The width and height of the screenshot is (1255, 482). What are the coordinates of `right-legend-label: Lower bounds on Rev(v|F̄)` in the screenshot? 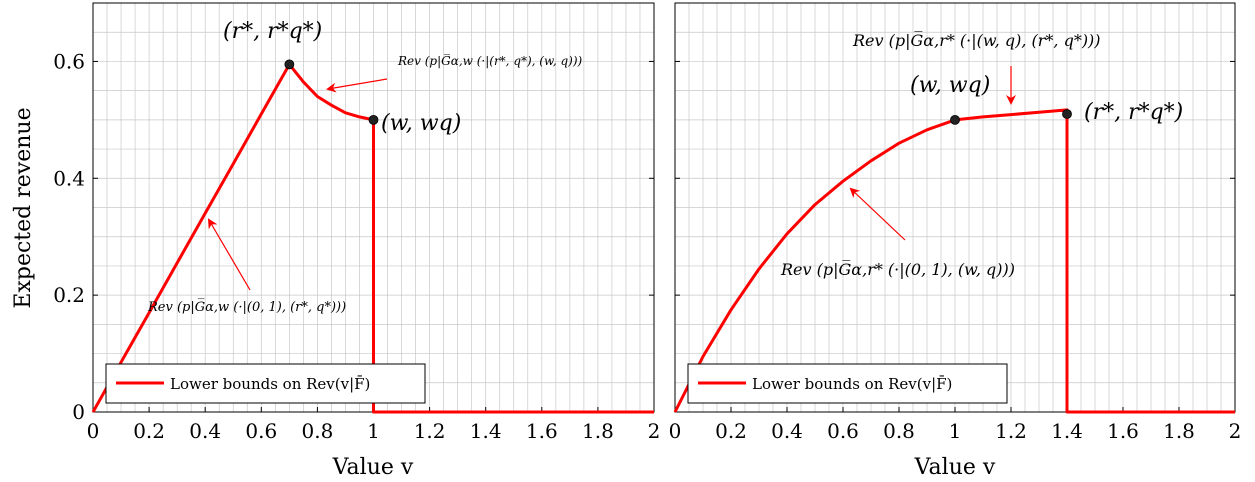 It's located at (852, 384).